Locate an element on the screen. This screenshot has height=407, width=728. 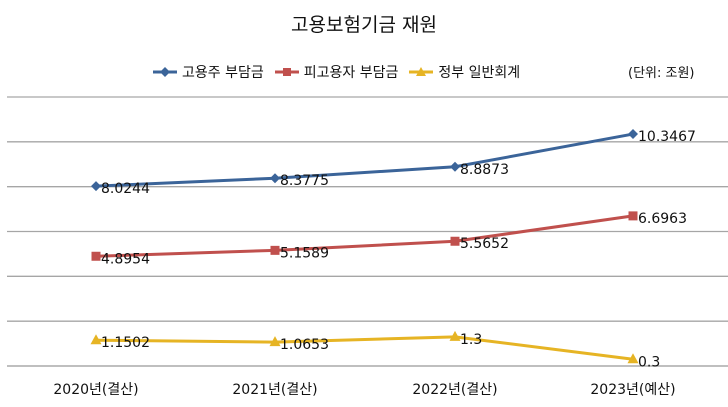
legend-item-government: 정부 일반회계 is located at coordinates (464, 72).